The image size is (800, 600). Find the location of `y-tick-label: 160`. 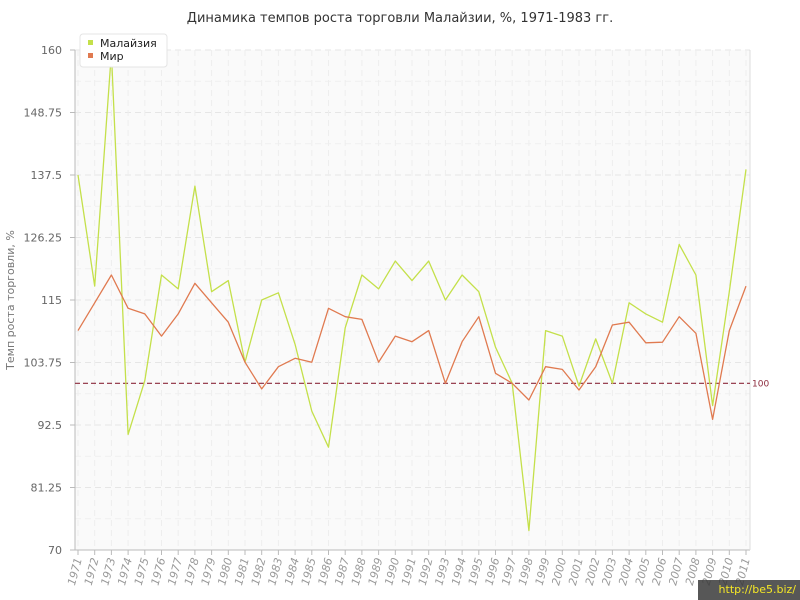

y-tick-label: 160 is located at coordinates (51, 50).